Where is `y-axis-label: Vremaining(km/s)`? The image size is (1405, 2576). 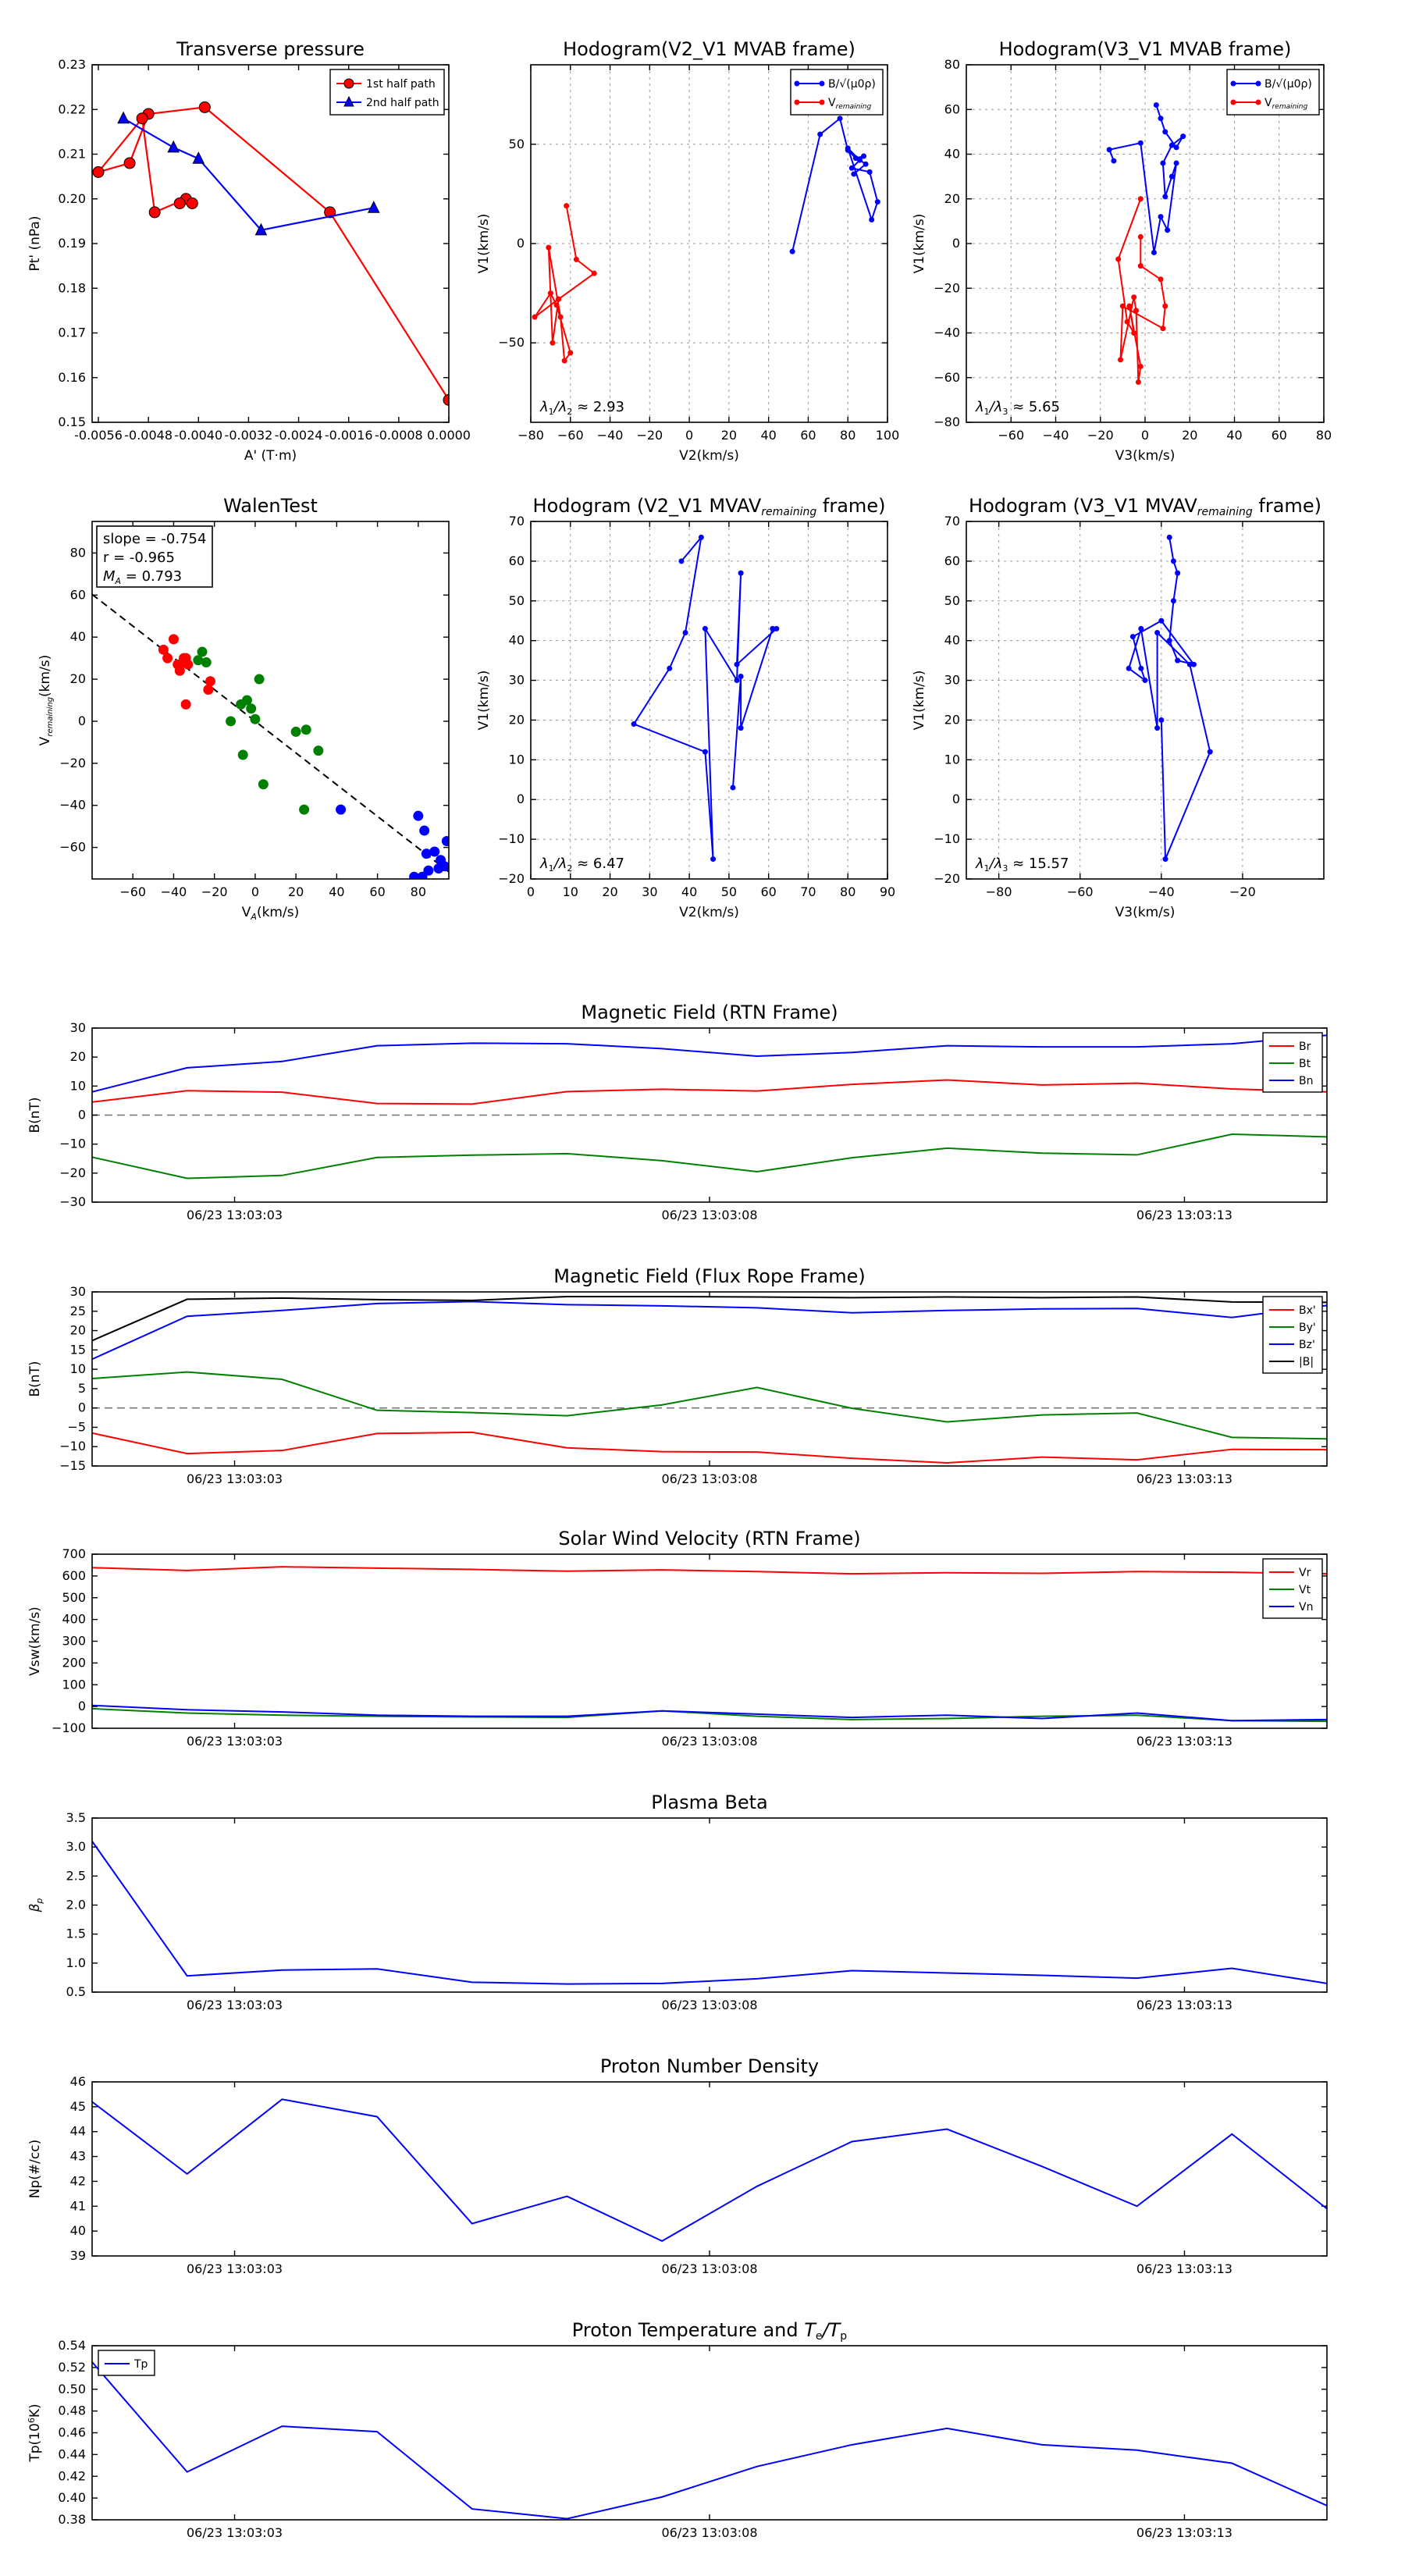 y-axis-label: Vremaining(km/s) is located at coordinates (46, 700).